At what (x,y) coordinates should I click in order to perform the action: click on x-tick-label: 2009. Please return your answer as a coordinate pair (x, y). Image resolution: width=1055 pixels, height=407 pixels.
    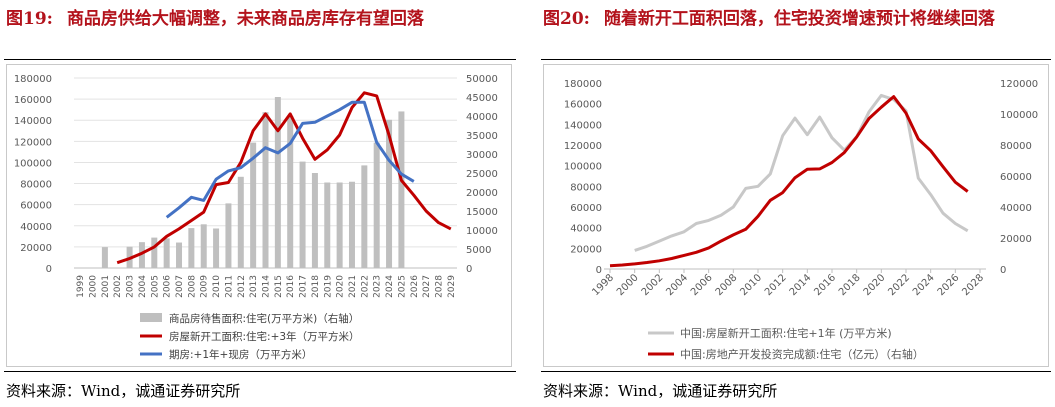
    Looking at the image, I should click on (205, 286).